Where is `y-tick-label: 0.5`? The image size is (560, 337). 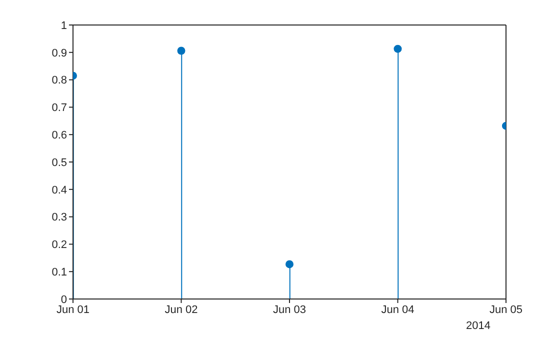 y-tick-label: 0.5 is located at coordinates (59, 162).